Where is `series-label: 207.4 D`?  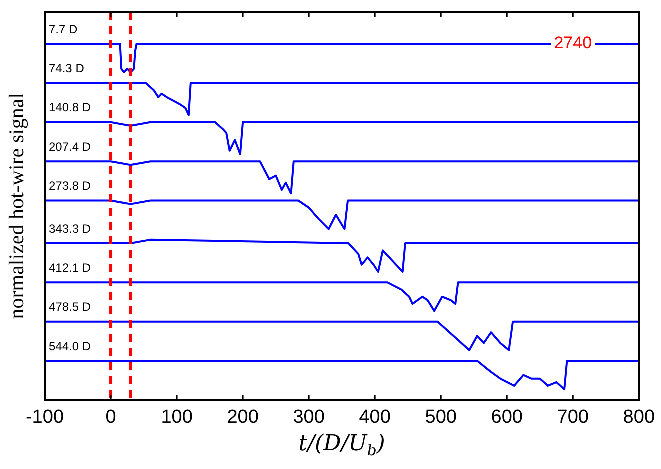 series-label: 207.4 D is located at coordinates (70, 147).